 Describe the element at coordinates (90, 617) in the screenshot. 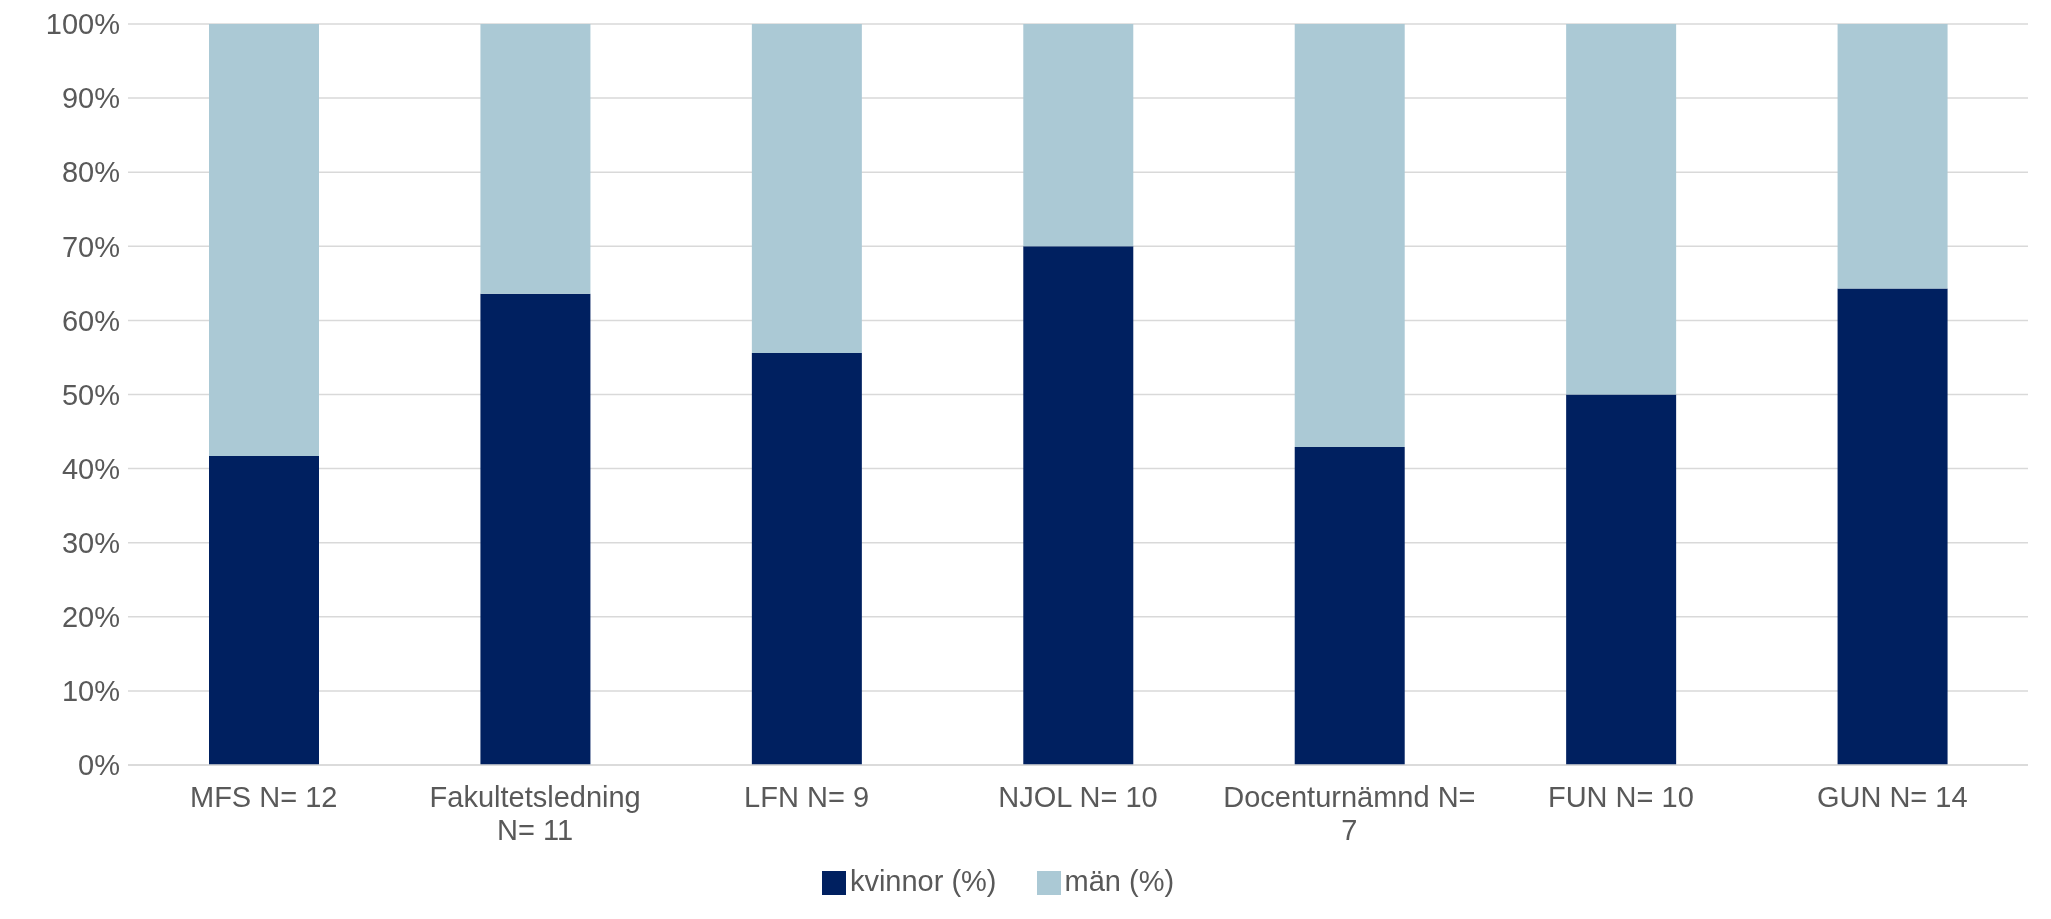

I see `y-tick-label: 20%` at that location.